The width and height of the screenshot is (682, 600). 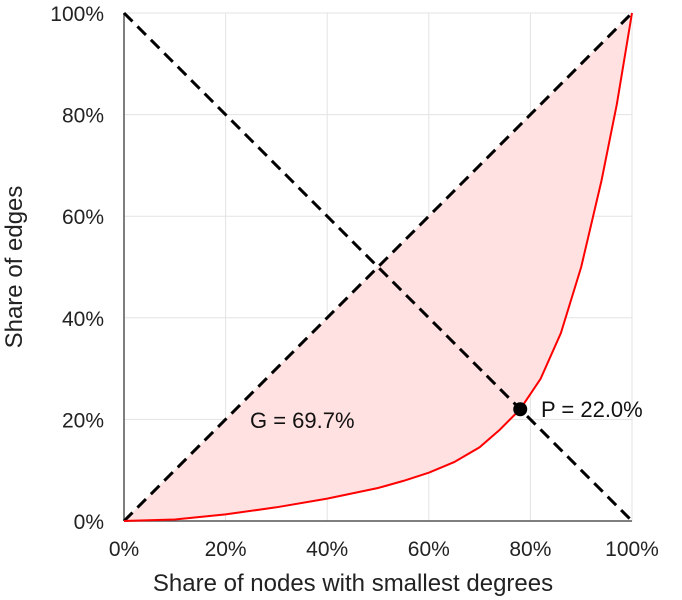 I want to click on y-axis-title: Share of edges, so click(x=14, y=267).